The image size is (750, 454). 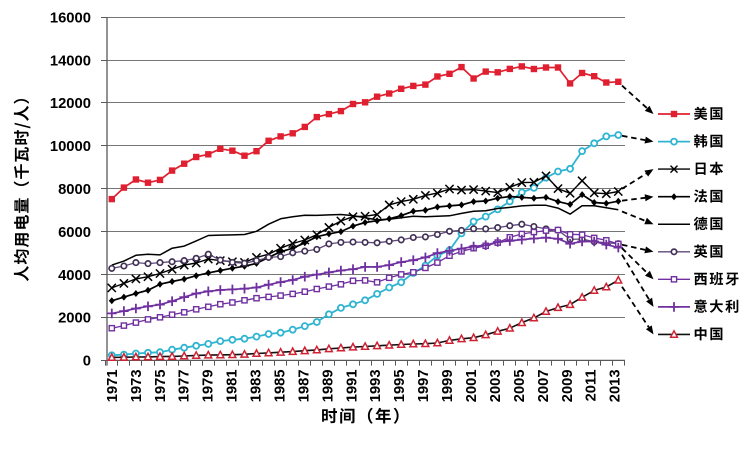 What do you see at coordinates (209, 386) in the screenshot?
I see `svg-text: 1979` at bounding box center [209, 386].